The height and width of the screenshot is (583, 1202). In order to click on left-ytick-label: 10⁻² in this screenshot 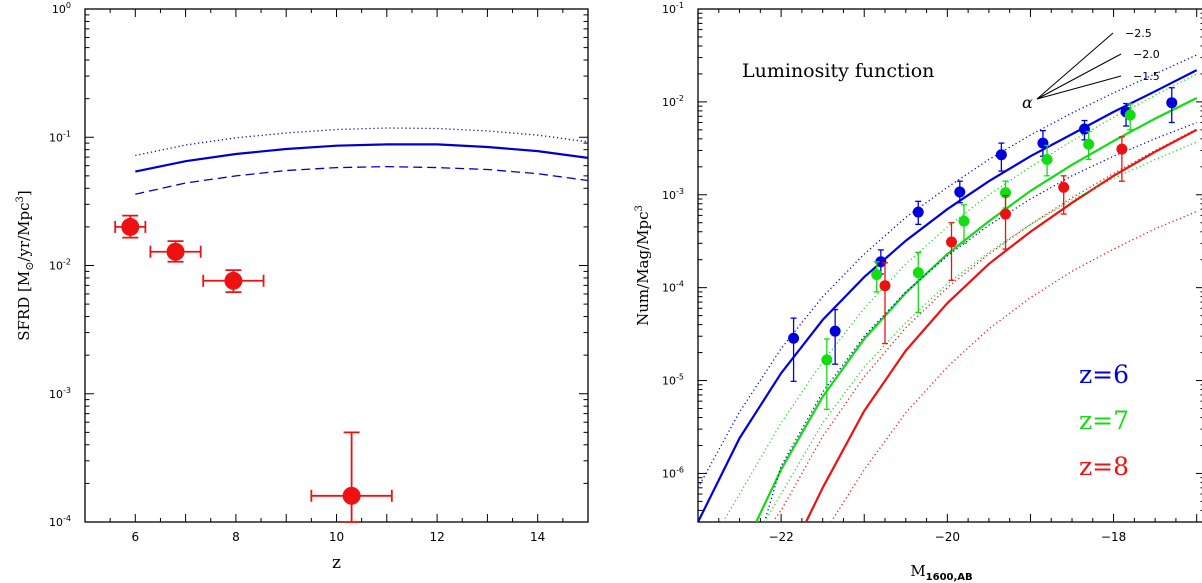, I will do `click(60, 265)`.